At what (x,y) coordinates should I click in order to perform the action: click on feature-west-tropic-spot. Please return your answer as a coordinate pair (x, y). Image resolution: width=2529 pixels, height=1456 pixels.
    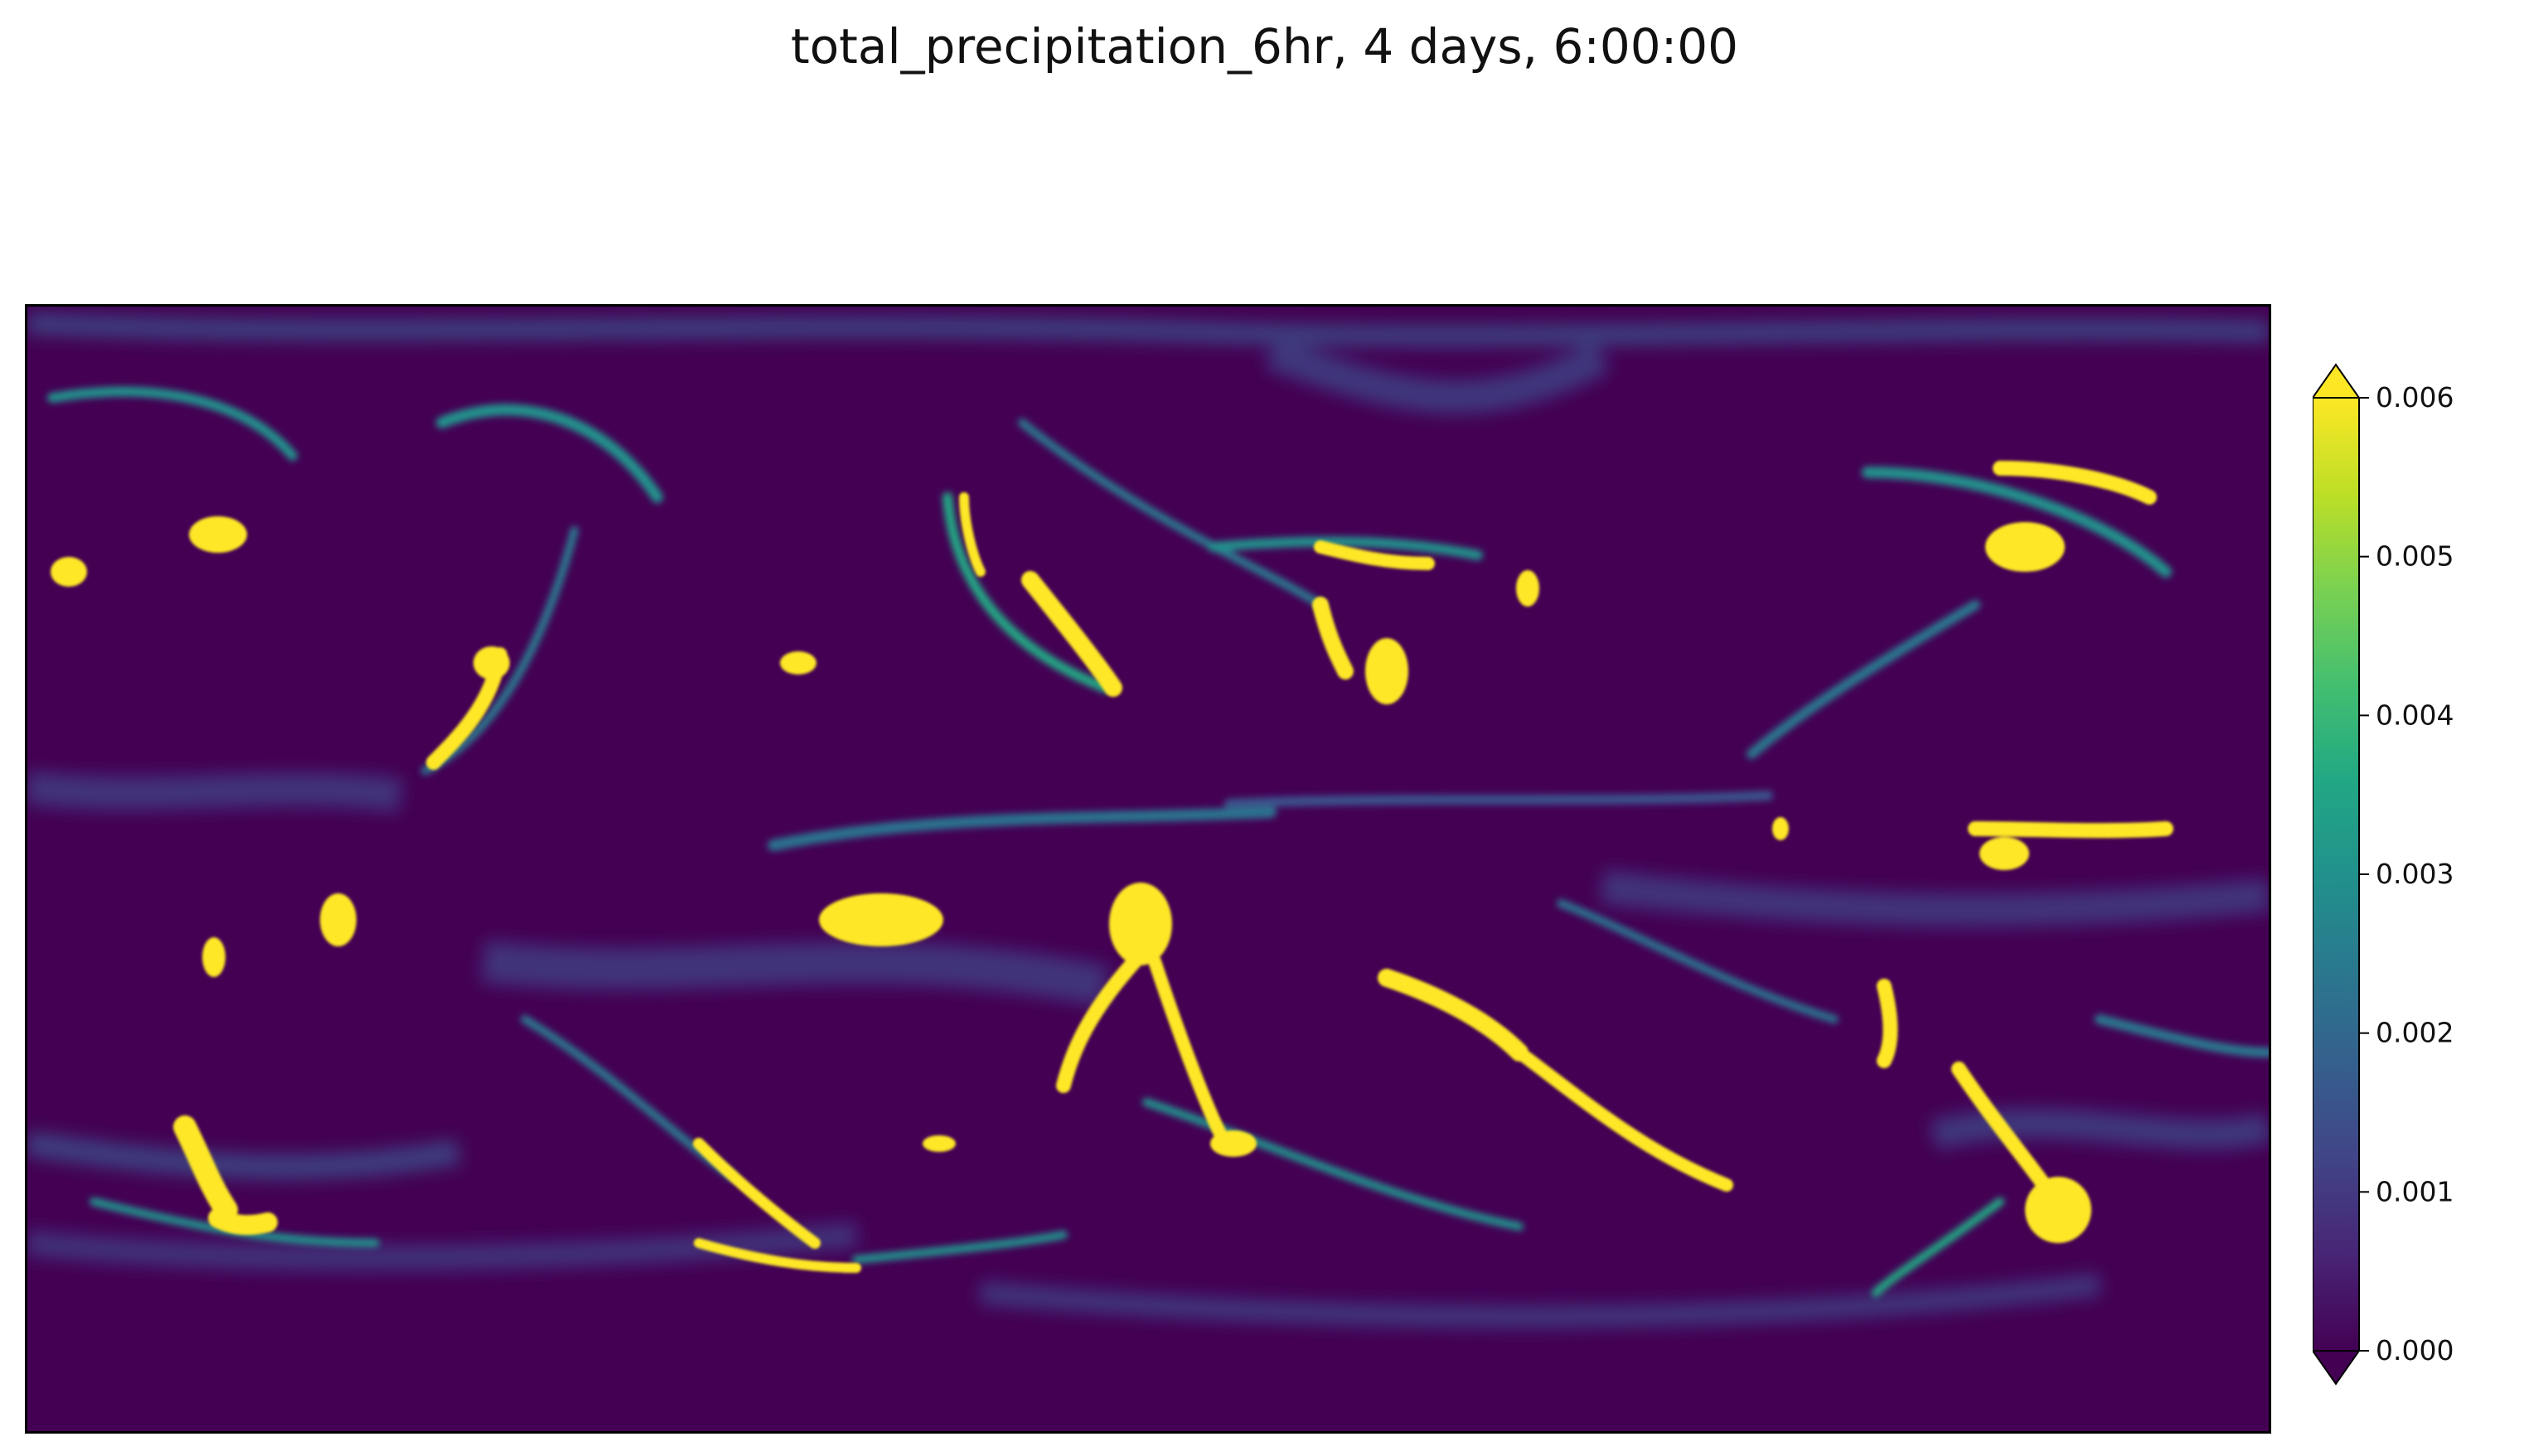
    Looking at the image, I should click on (338, 919).